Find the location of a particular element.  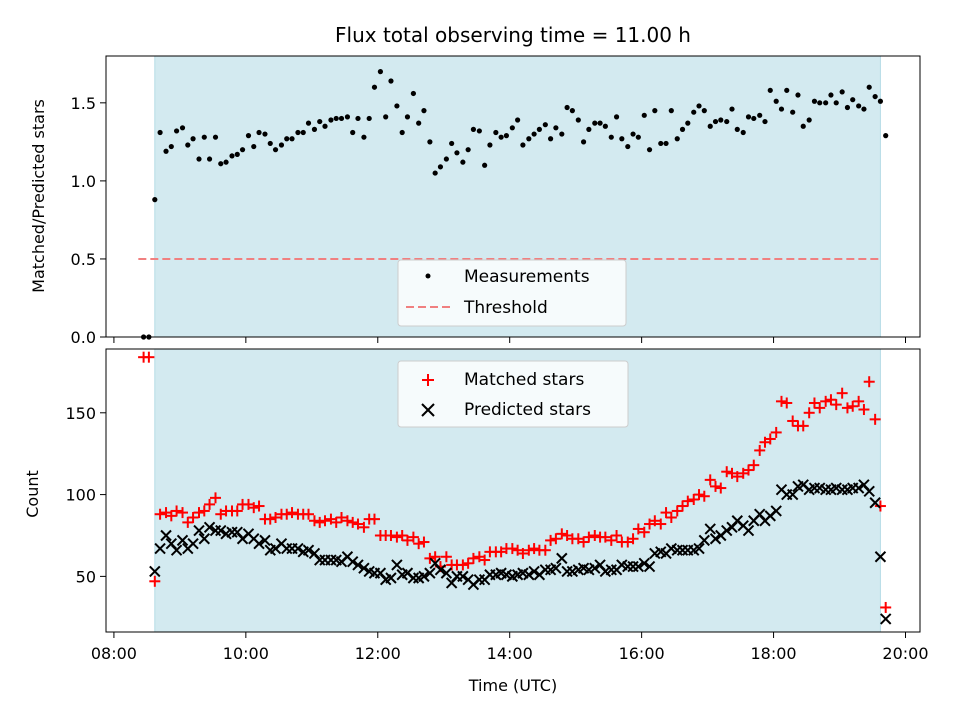

bottom-legend: Matched stars Predicted stars is located at coordinates (513, 394).